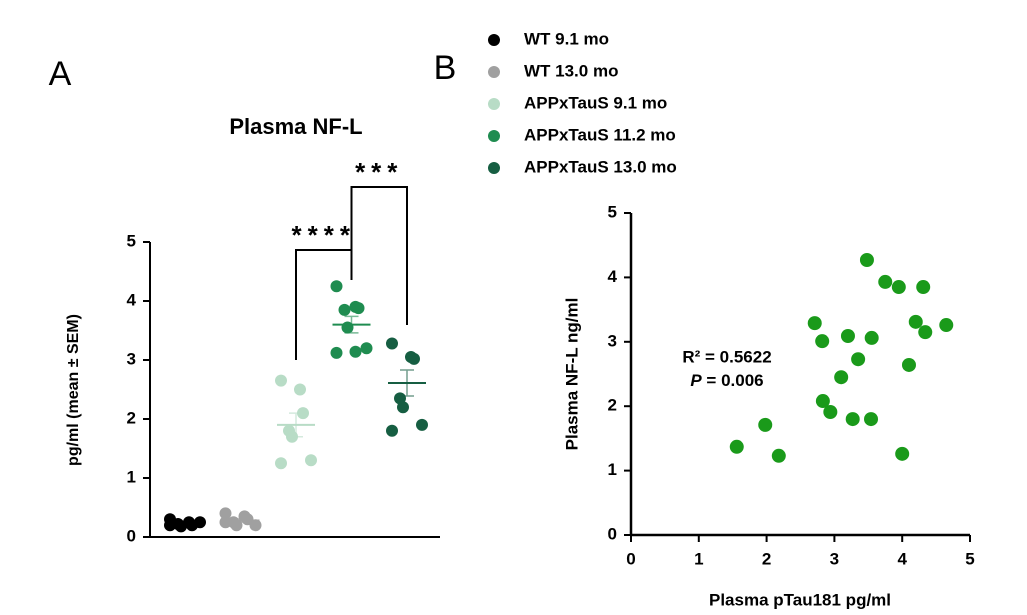  Describe the element at coordinates (696, 380) in the screenshot. I see `p-symbol: P` at that location.